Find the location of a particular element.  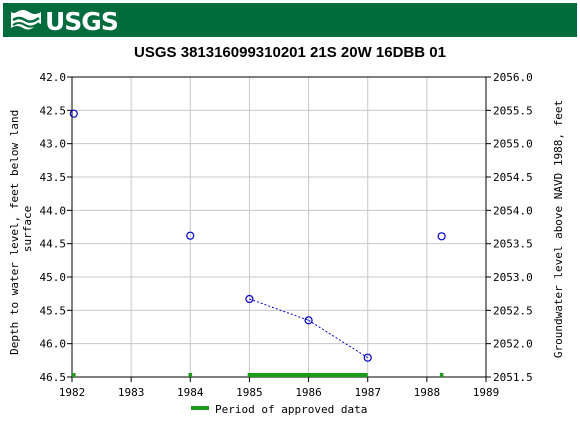

right-y-tick-label: 2053.5 is located at coordinates (513, 244).